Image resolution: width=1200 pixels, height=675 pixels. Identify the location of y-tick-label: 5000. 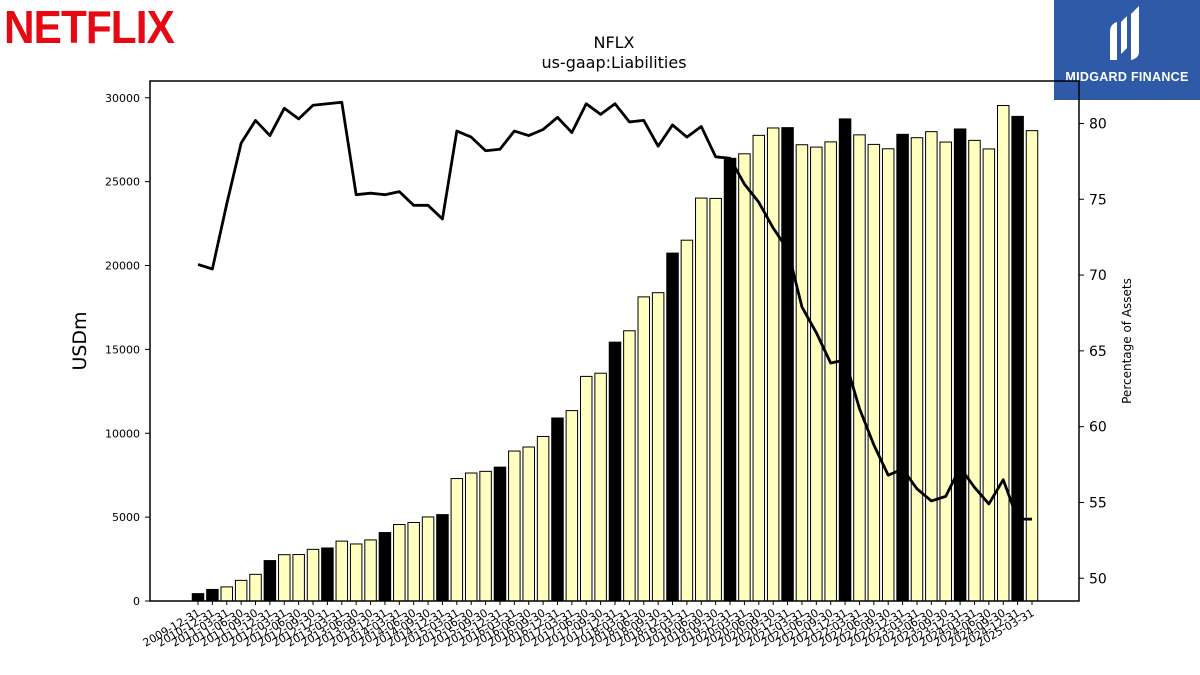
(126, 517).